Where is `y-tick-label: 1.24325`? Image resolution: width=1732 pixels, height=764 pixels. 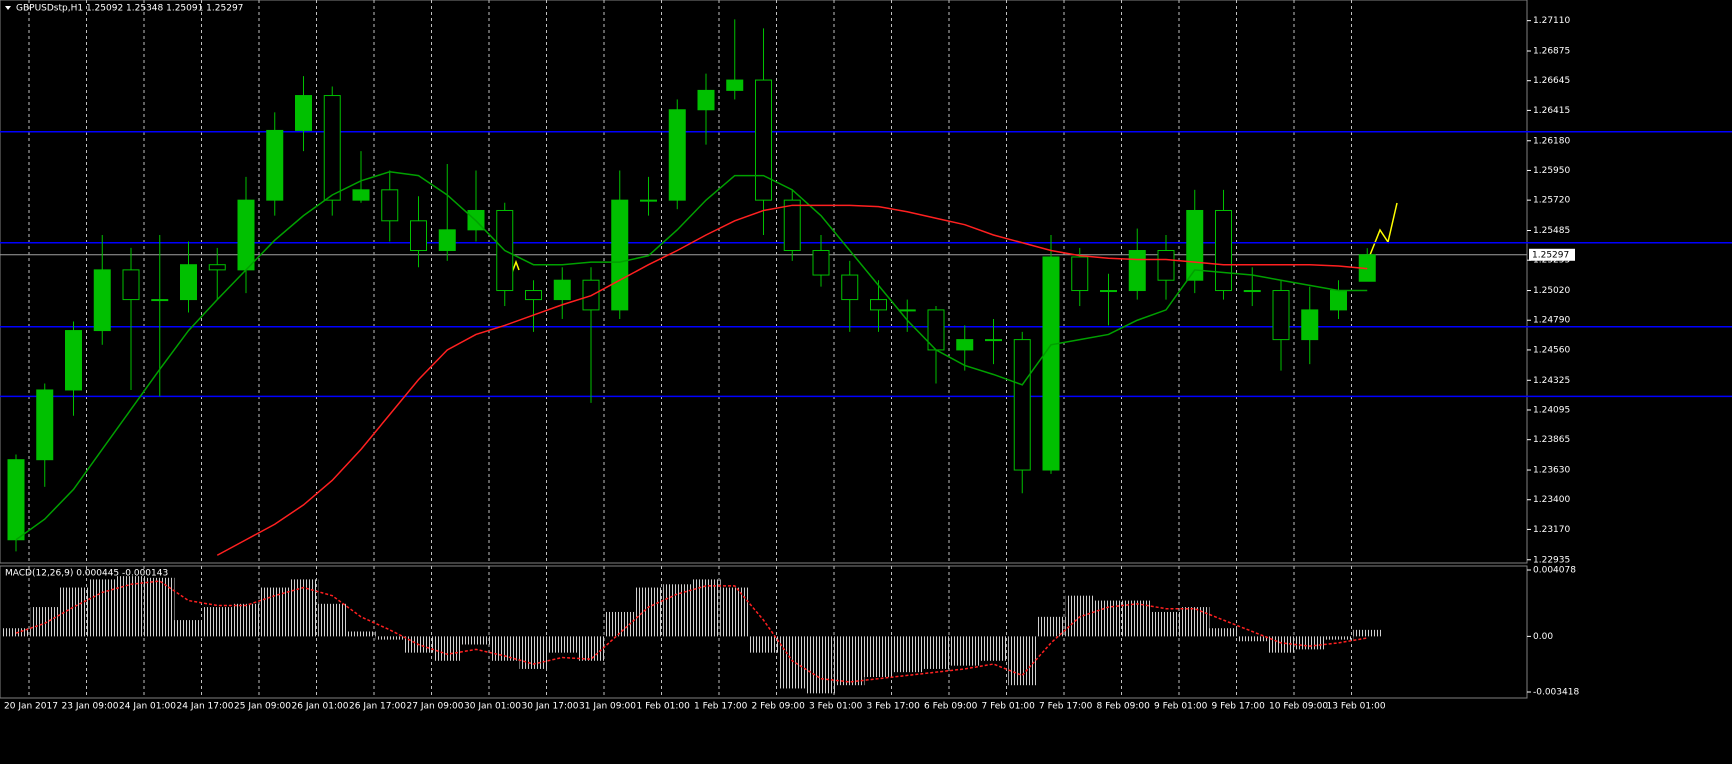 y-tick-label: 1.24325 is located at coordinates (1551, 381).